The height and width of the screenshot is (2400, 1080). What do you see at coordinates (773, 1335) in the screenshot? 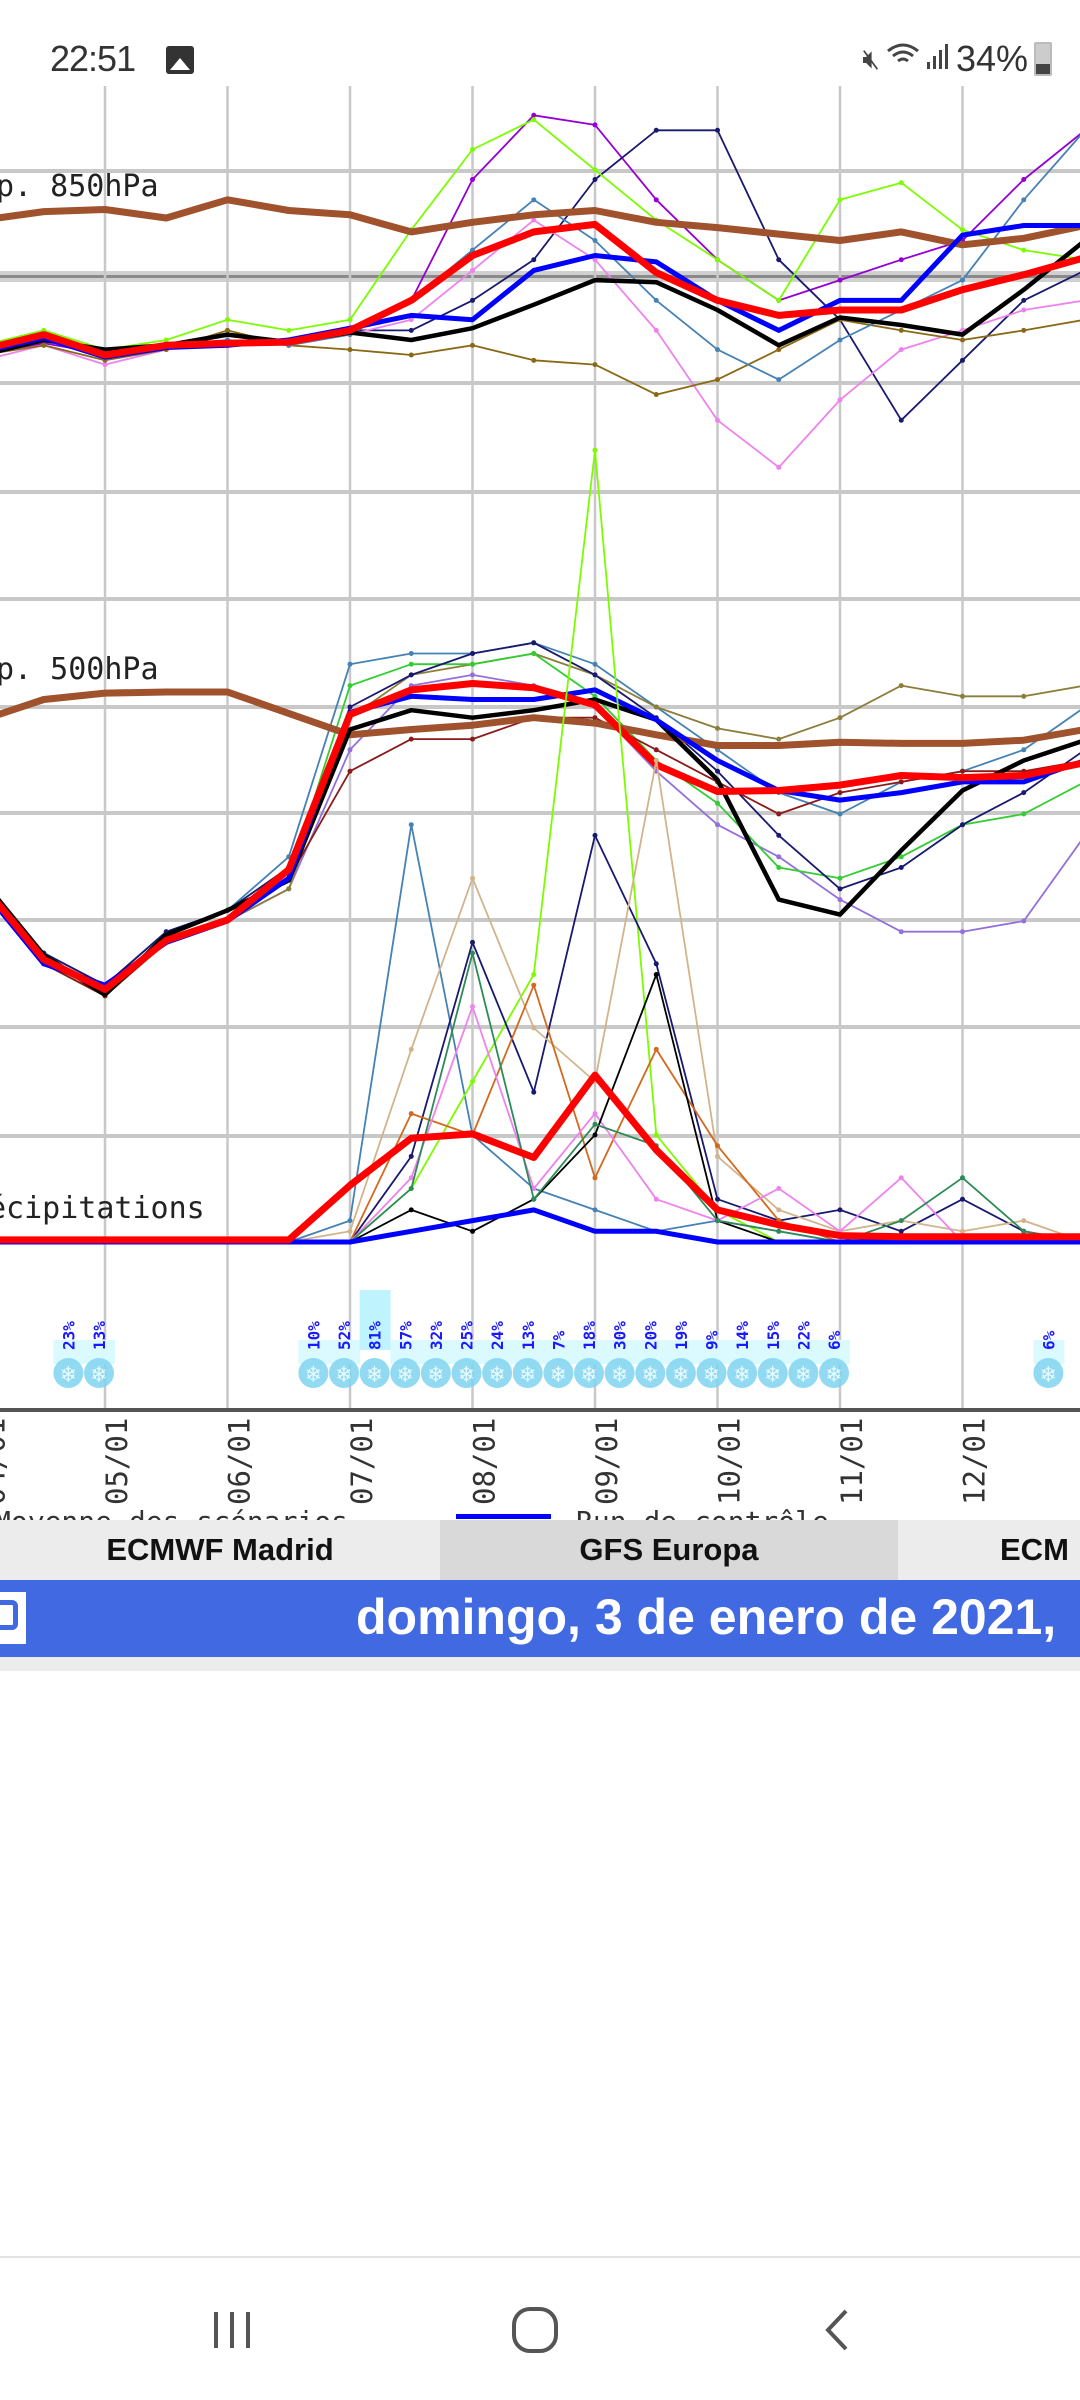
I see `snow-probability-label: 15%` at bounding box center [773, 1335].